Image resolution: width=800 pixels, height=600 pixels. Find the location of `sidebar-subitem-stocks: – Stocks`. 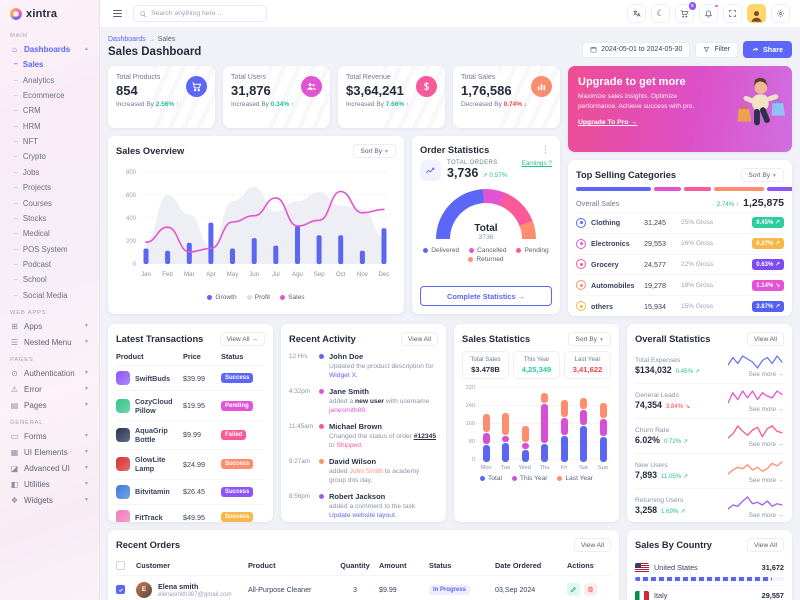

sidebar-subitem-stocks: – Stocks is located at coordinates (49, 218).